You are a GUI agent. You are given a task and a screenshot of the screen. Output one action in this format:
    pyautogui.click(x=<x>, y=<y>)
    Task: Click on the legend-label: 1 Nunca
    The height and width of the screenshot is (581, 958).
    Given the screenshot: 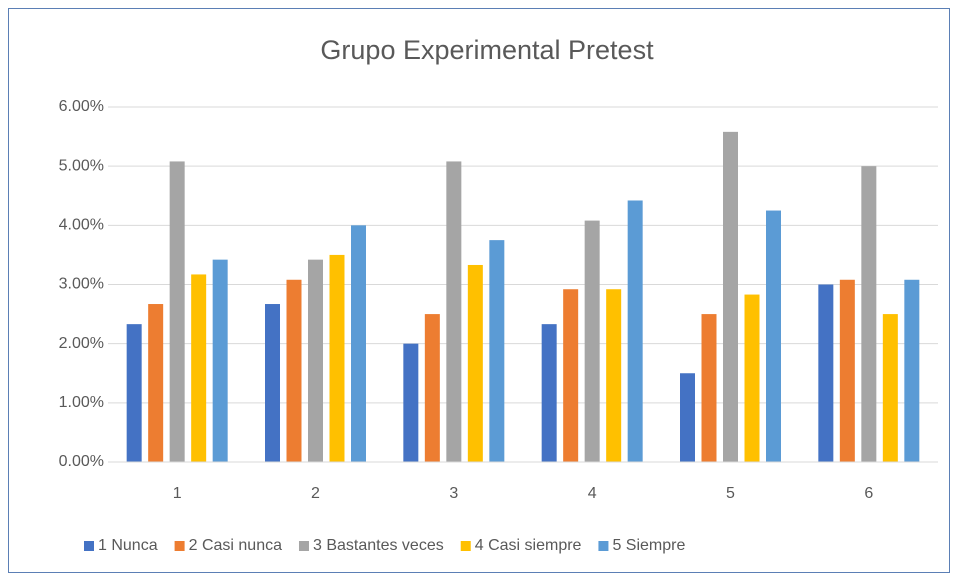 What is the action you would take?
    pyautogui.click(x=128, y=545)
    